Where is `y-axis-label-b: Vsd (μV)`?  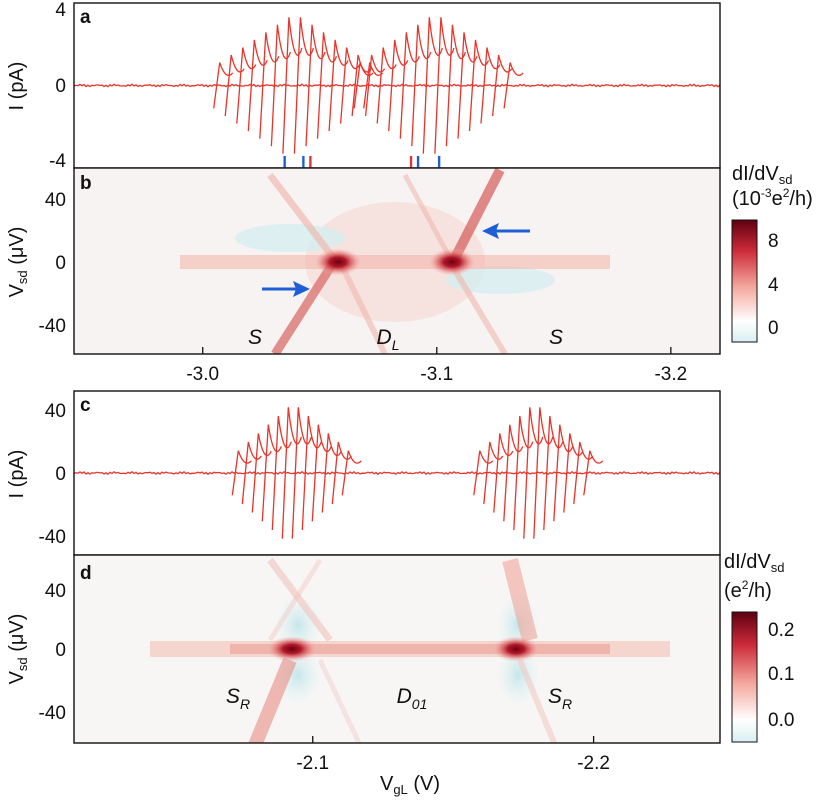 y-axis-label-b: Vsd (μV) is located at coordinates (18, 262).